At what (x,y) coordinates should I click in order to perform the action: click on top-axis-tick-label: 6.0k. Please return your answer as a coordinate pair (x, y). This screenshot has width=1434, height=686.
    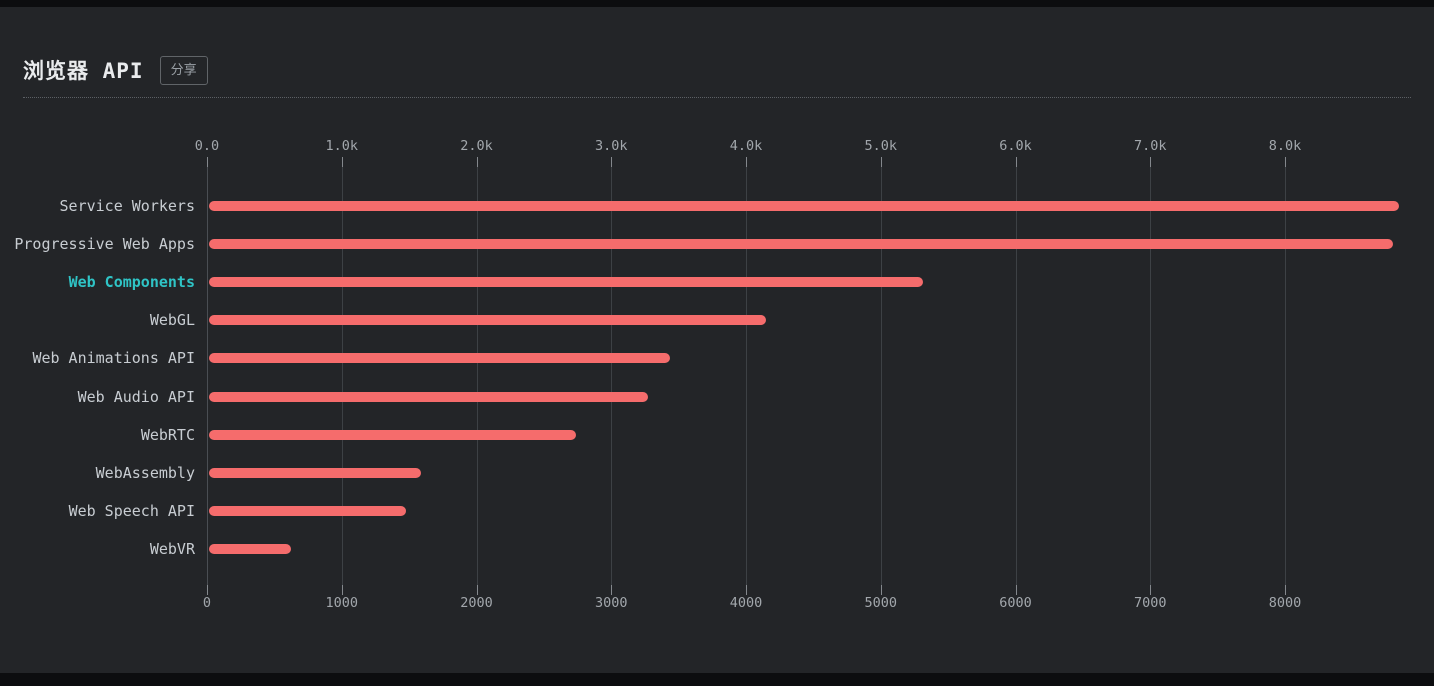
    Looking at the image, I should click on (1015, 146).